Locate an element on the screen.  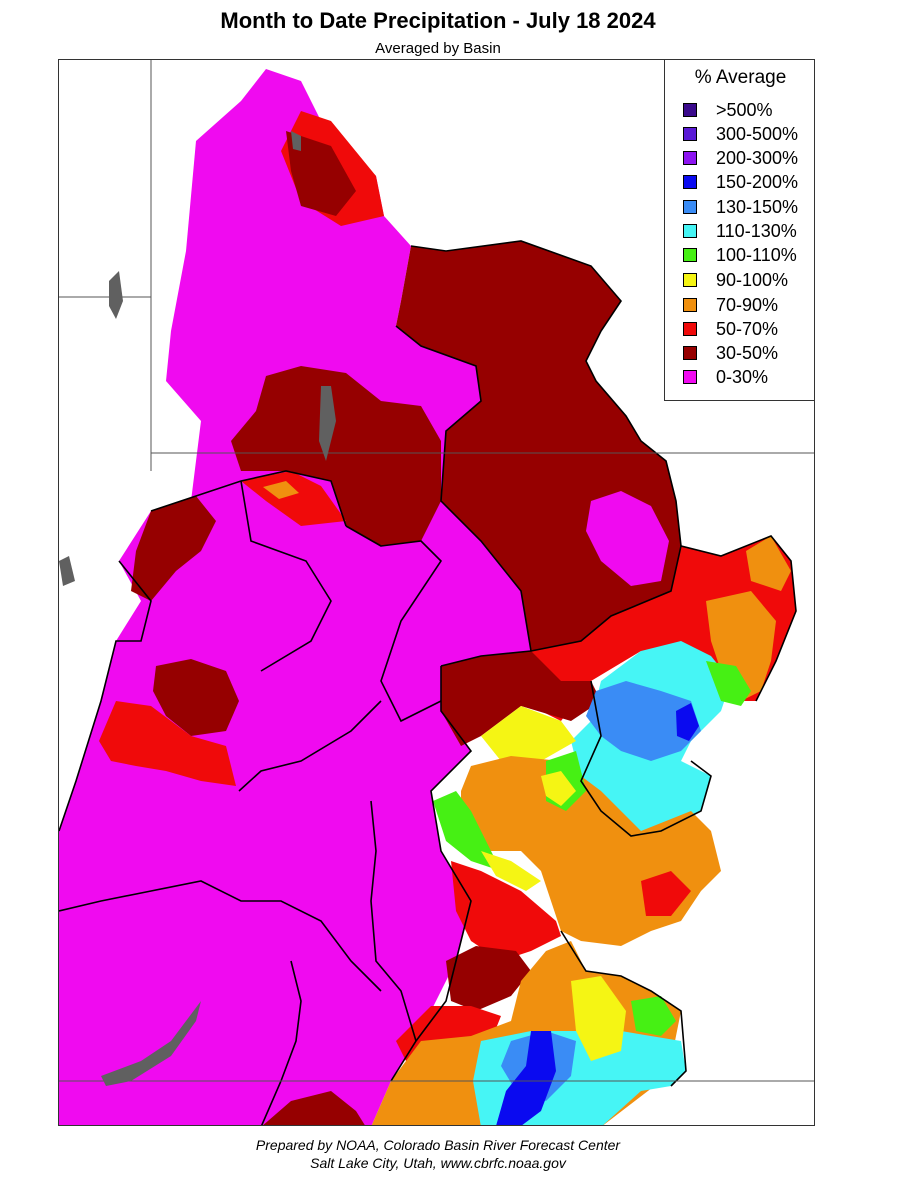
legend-item: >500% is located at coordinates (728, 110).